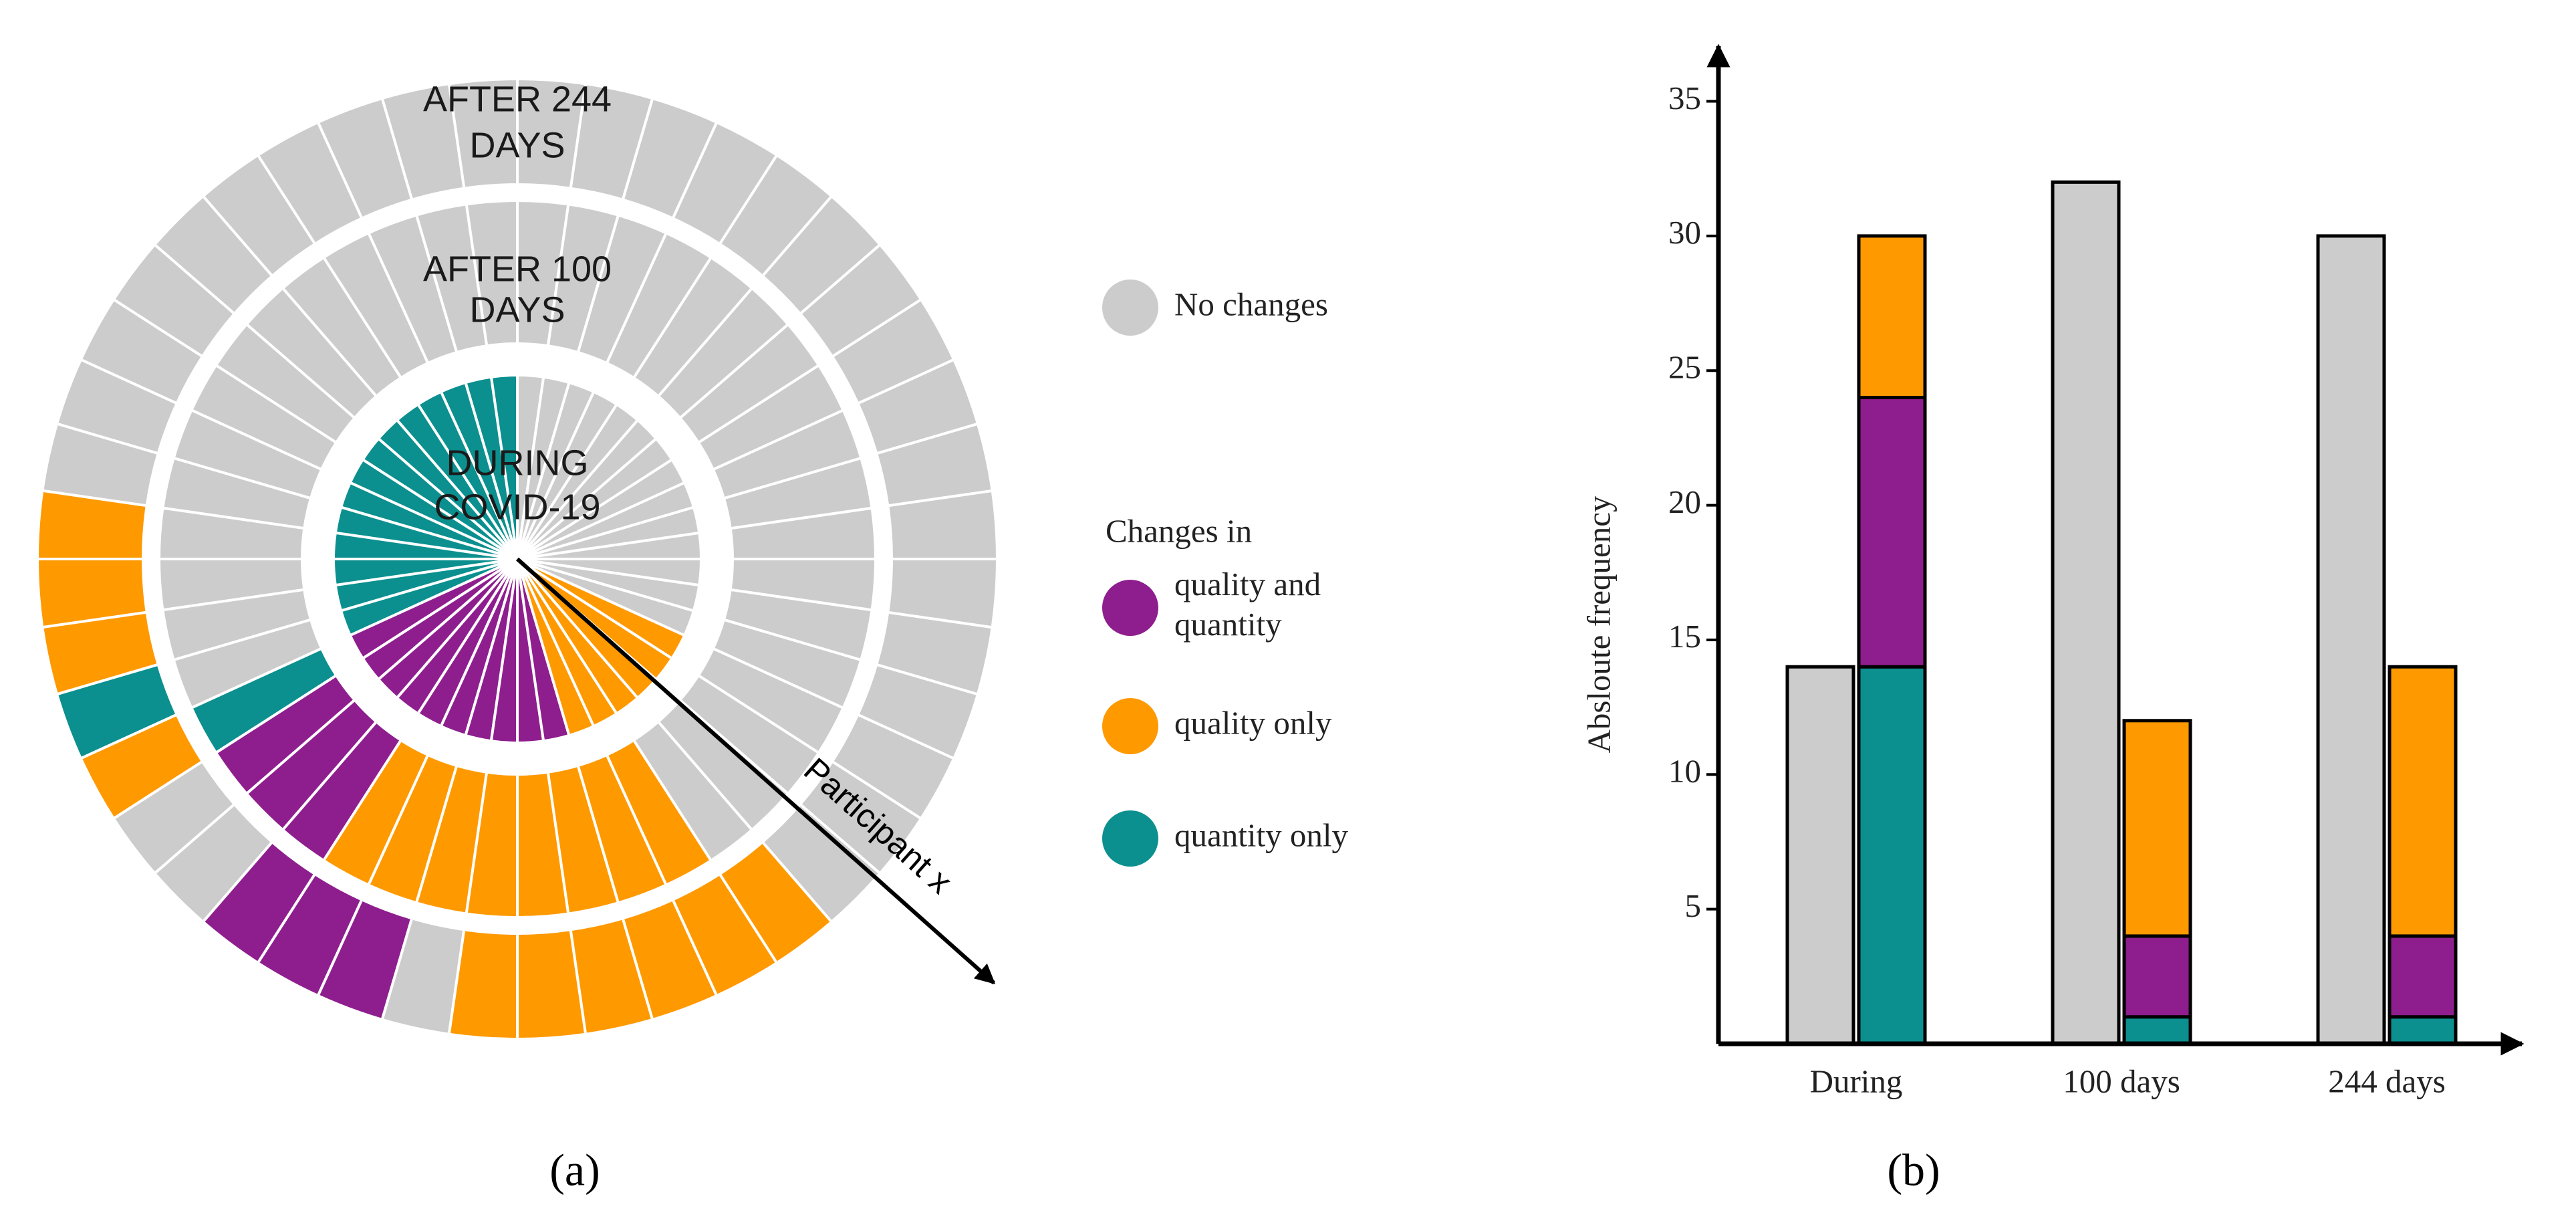 This screenshot has width=2576, height=1227. Describe the element at coordinates (1599, 624) in the screenshot. I see `y-axis-label: Absloute frequency` at that location.